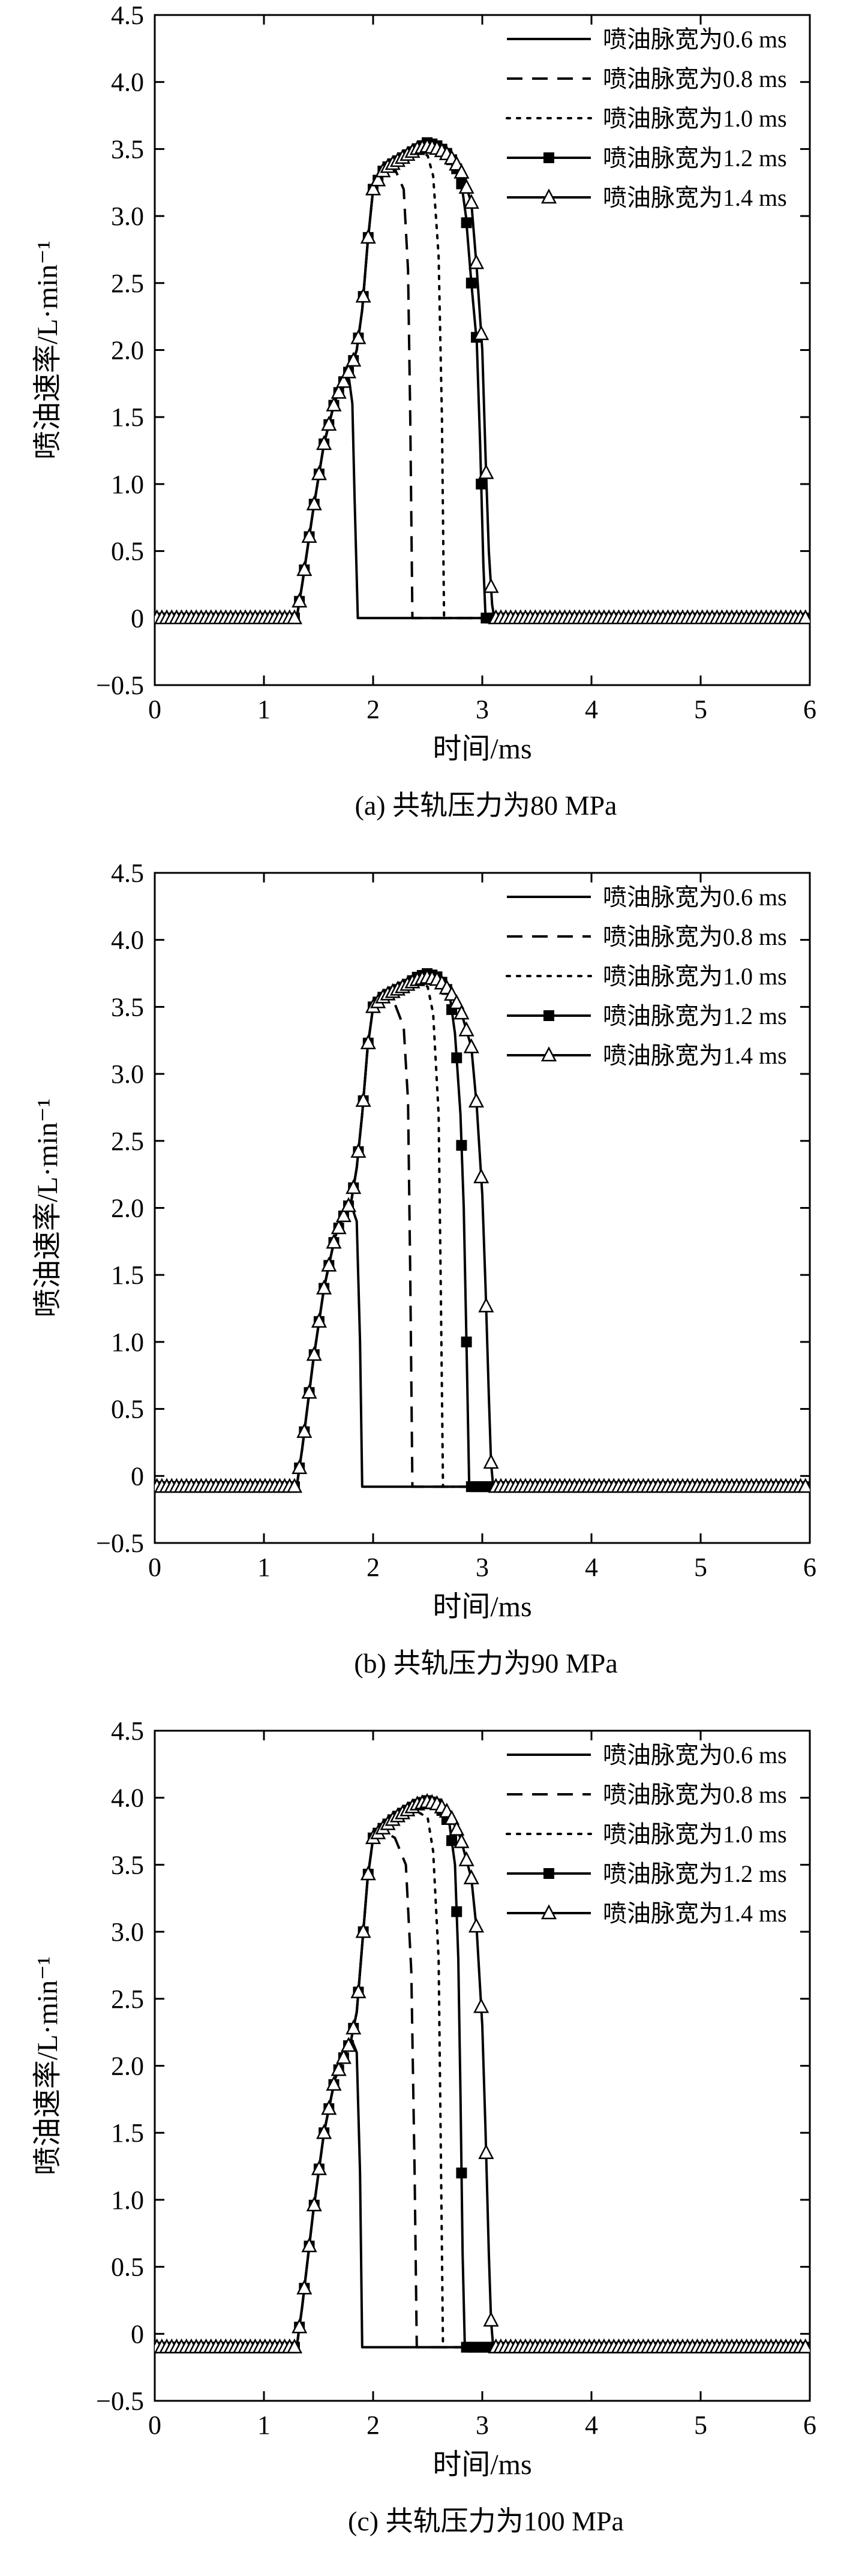  I want to click on x-tick-label: 5, so click(700, 1568).